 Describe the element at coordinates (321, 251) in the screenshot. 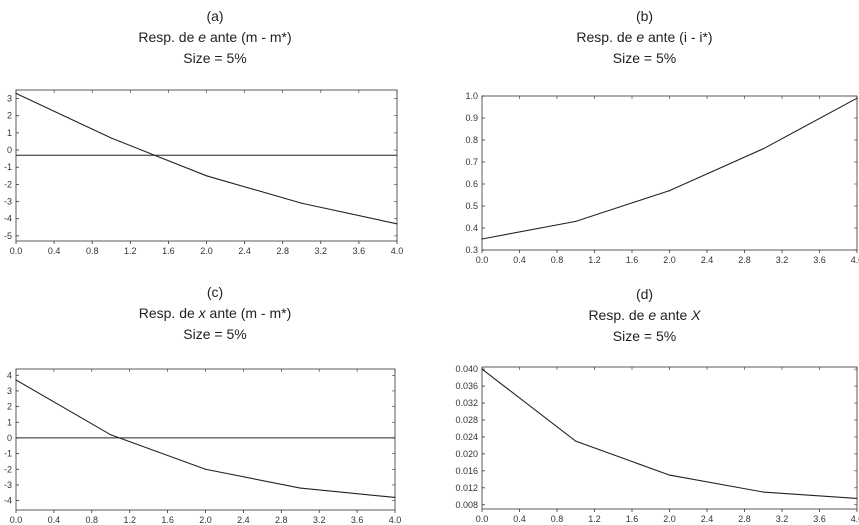

I see `x-tick-label-a: 3.2` at that location.